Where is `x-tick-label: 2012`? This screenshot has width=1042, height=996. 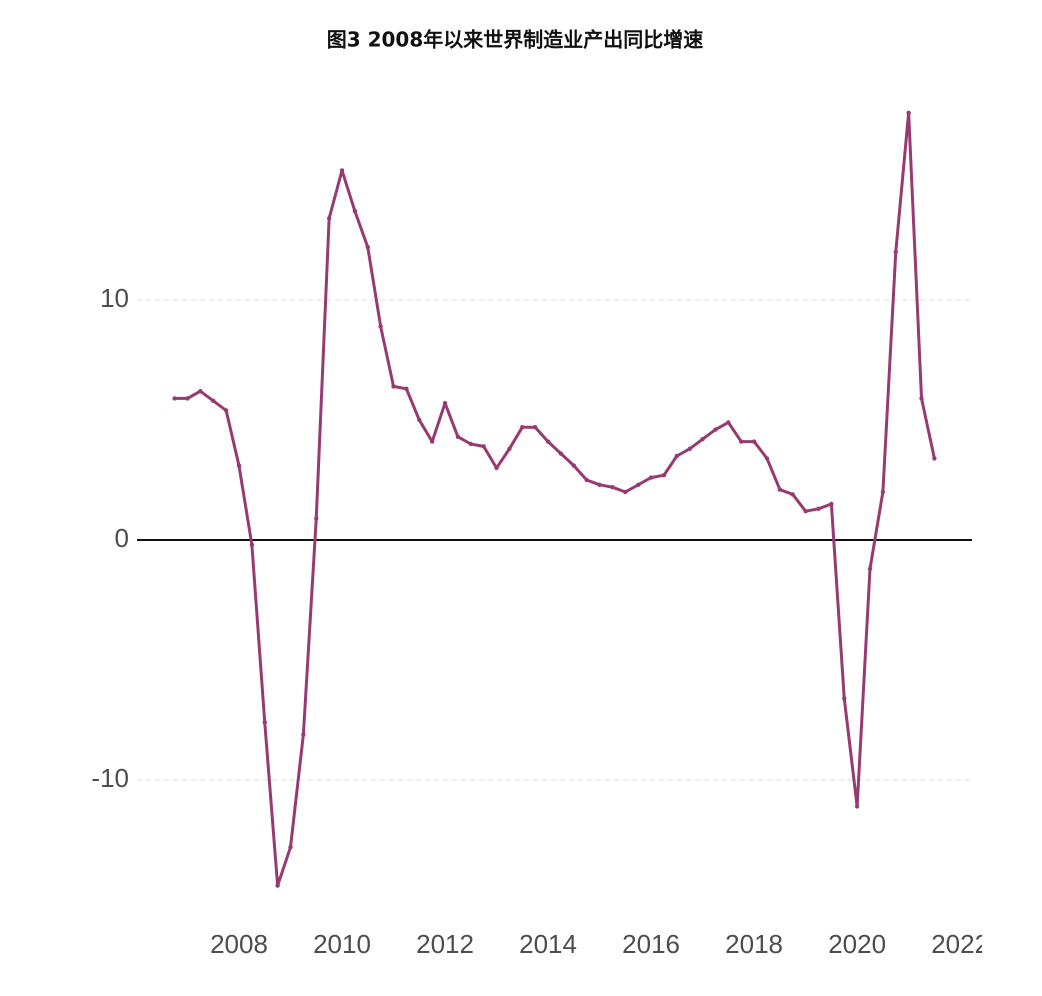
x-tick-label: 2012 is located at coordinates (445, 944).